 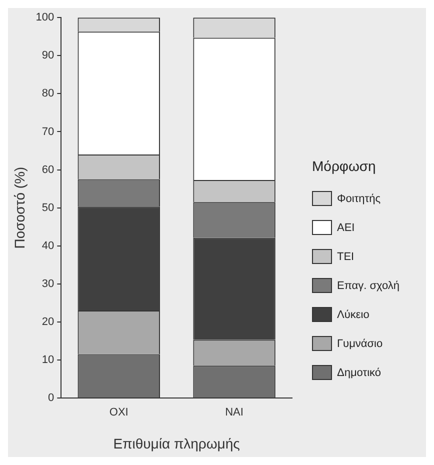 I want to click on legend-label: ΤΕΙ, so click(x=345, y=256).